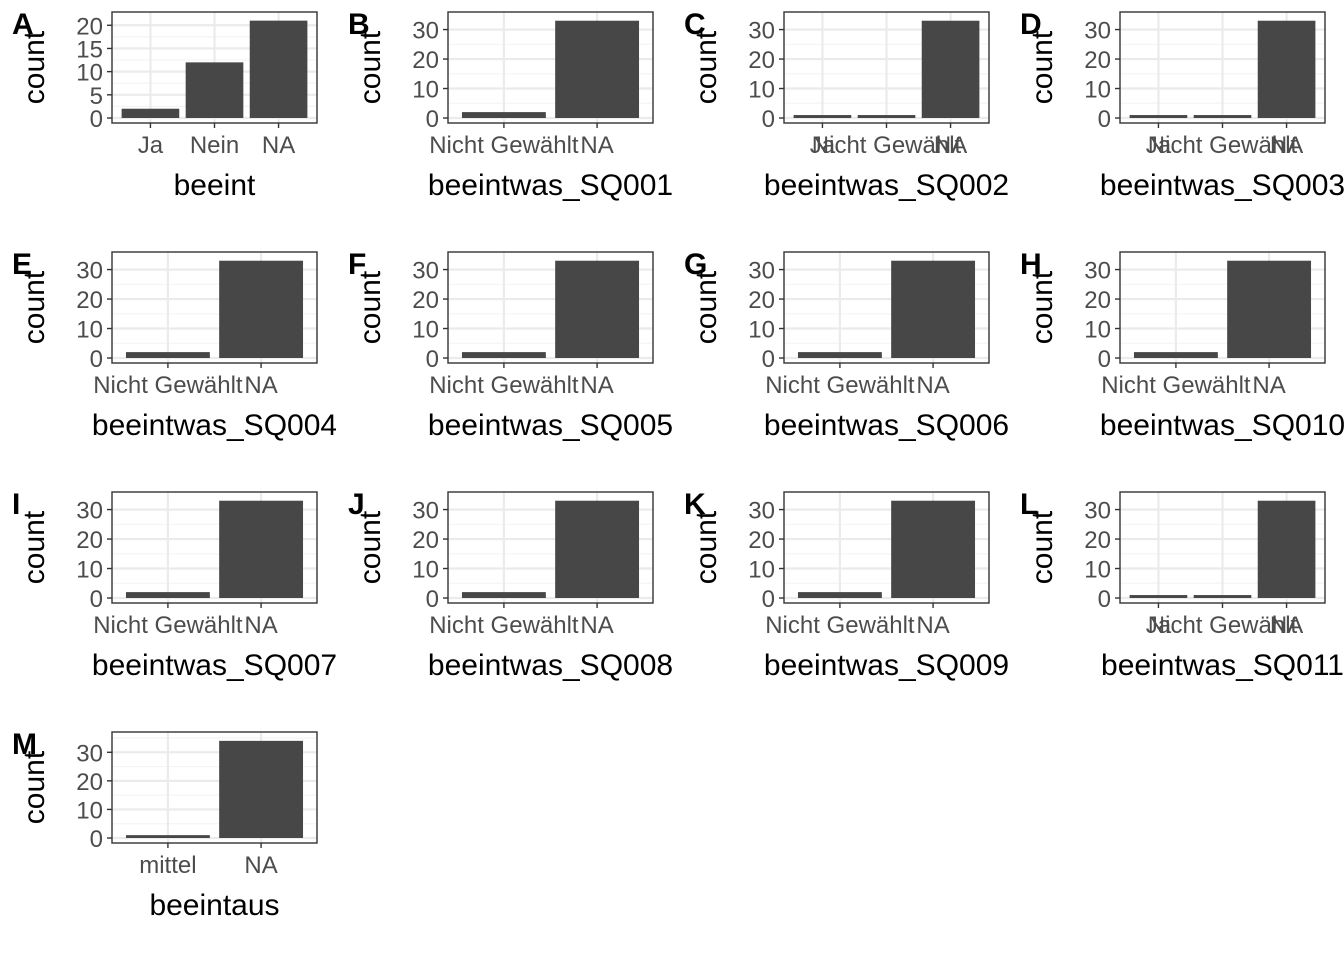 Image resolution: width=1344 pixels, height=965 pixels. I want to click on x-tick-label: Nein, so click(214, 145).